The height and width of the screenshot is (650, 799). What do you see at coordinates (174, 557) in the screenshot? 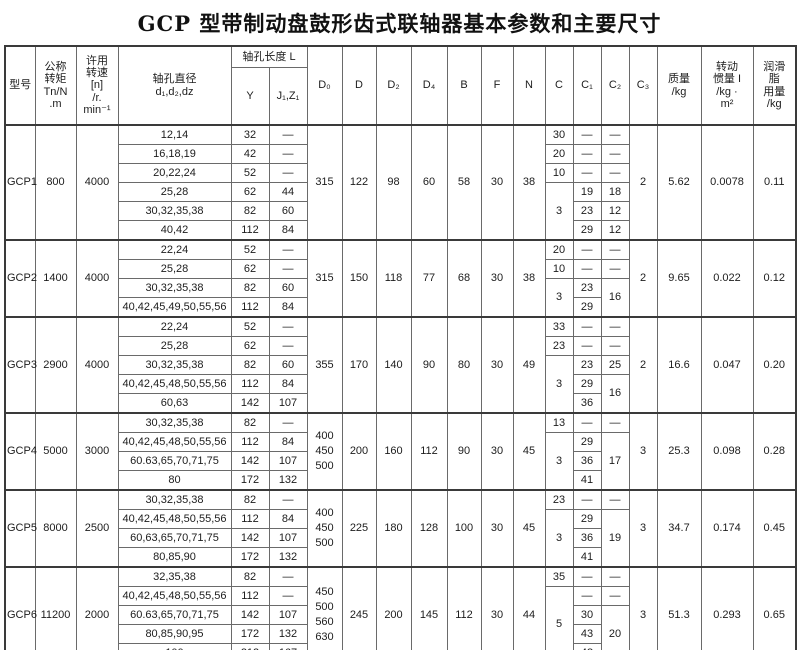
I see `bore-cell: 80,85,90` at bounding box center [174, 557].